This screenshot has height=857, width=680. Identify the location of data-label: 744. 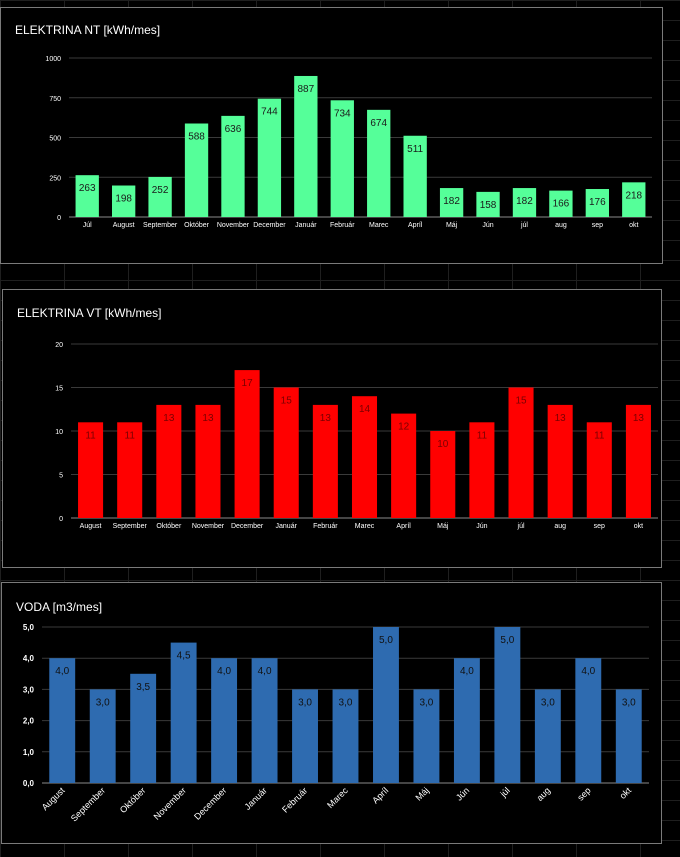
(269, 112).